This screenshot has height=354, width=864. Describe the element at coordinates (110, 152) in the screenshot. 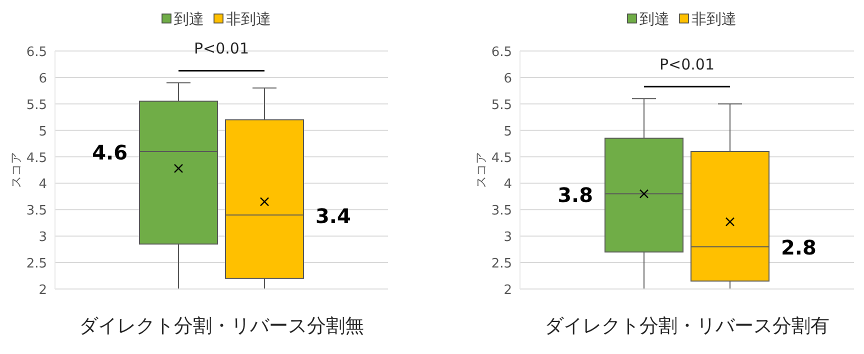

I see `annotation: 4.6` at that location.